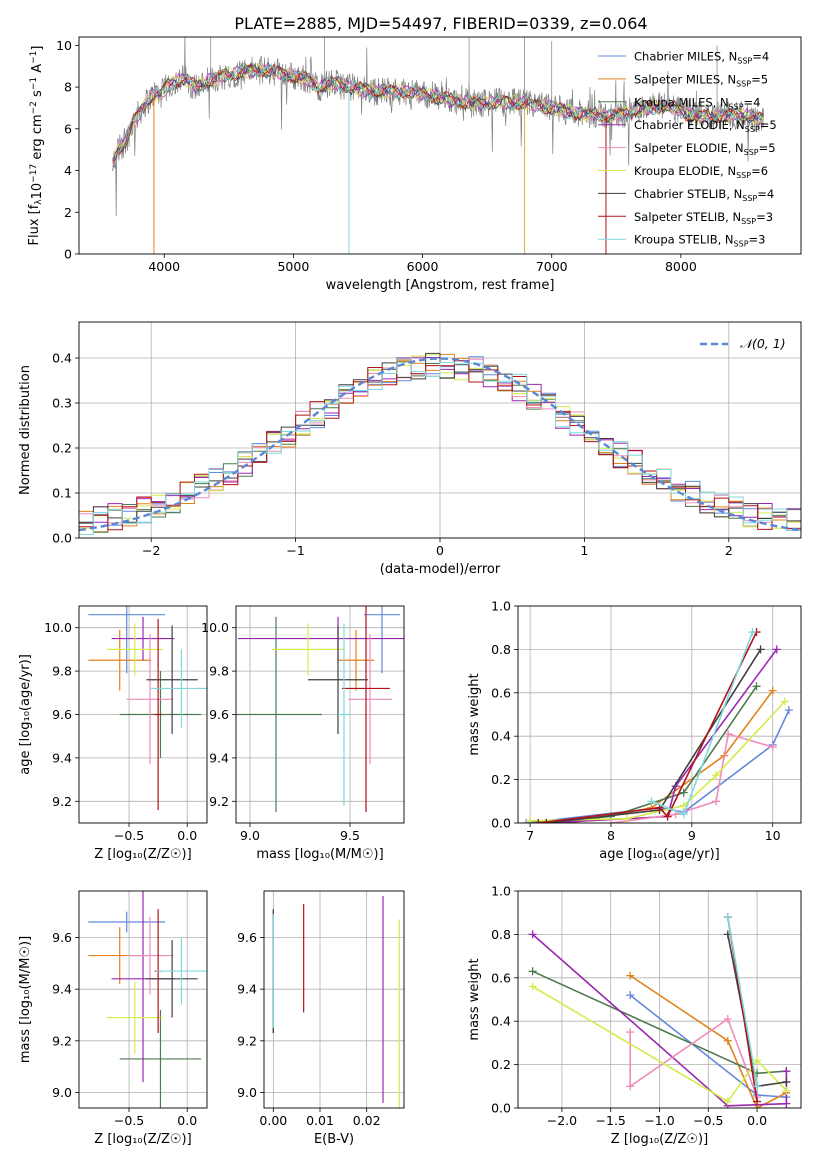 The width and height of the screenshot is (819, 1170). What do you see at coordinates (701, 58) in the screenshot?
I see `legend-label: Chabrier MILES, NSSP=4` at bounding box center [701, 58].